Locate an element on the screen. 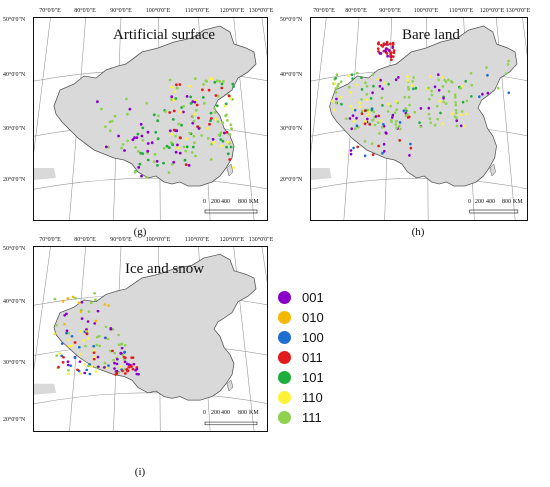  lon-label: 130°0'0"E is located at coordinates (261, 11).